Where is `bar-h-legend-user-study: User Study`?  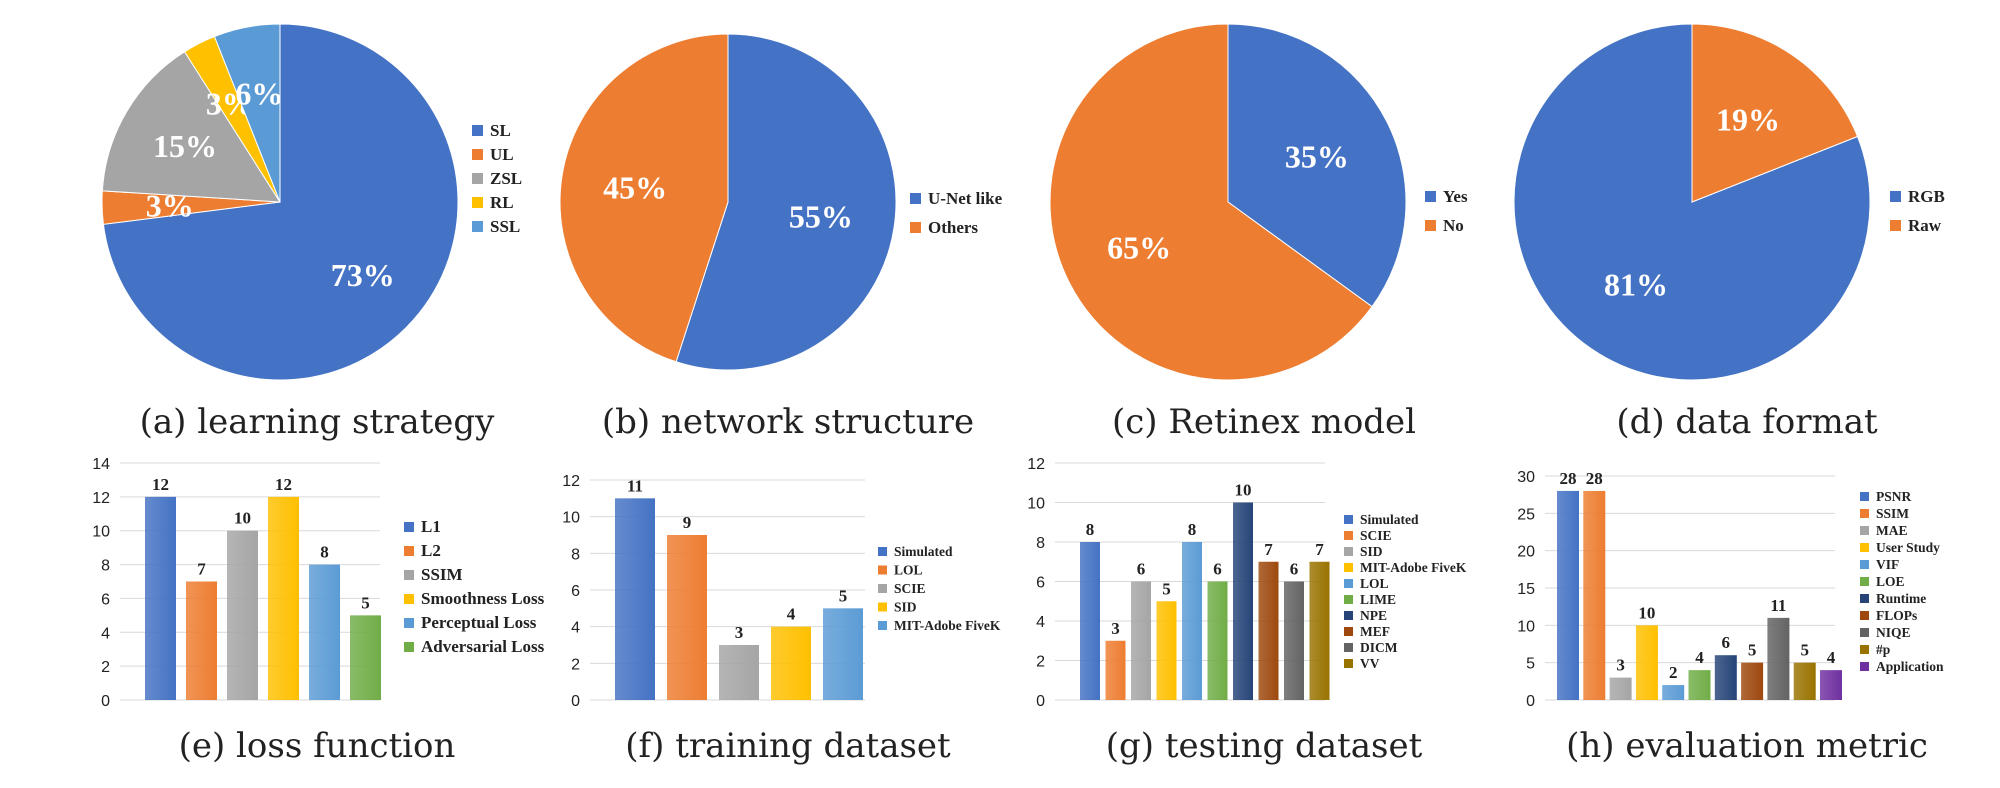
bar-h-legend-user-study: User Study is located at coordinates (1908, 547).